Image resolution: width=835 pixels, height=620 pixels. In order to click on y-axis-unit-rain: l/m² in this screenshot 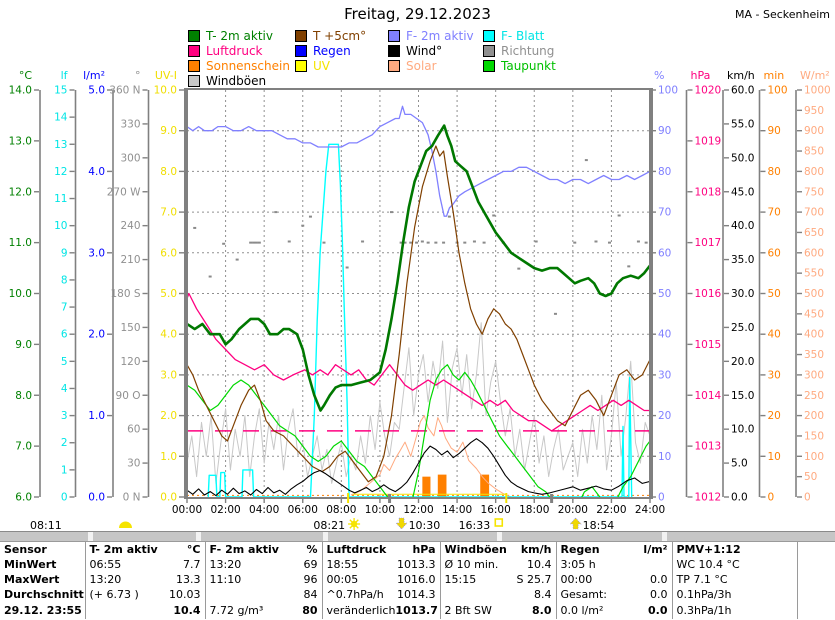, I will do `click(94, 75)`.